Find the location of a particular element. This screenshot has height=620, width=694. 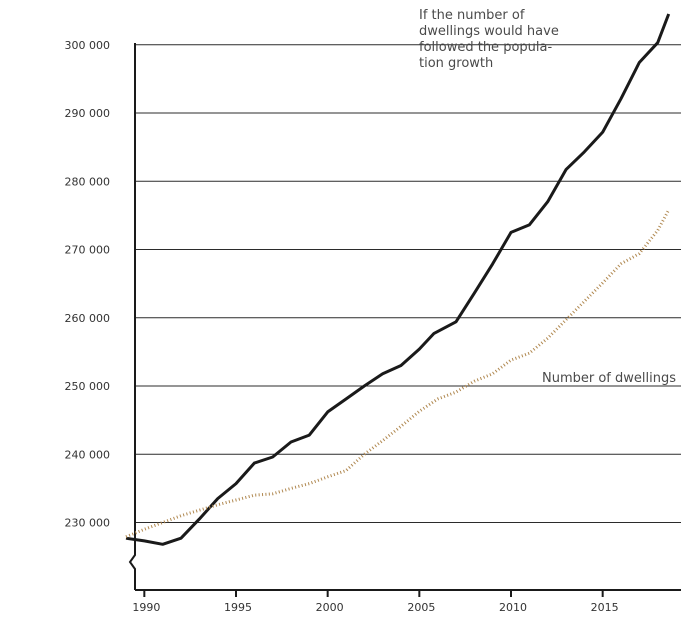

x-tick-label: 2010 is located at coordinates (513, 607).